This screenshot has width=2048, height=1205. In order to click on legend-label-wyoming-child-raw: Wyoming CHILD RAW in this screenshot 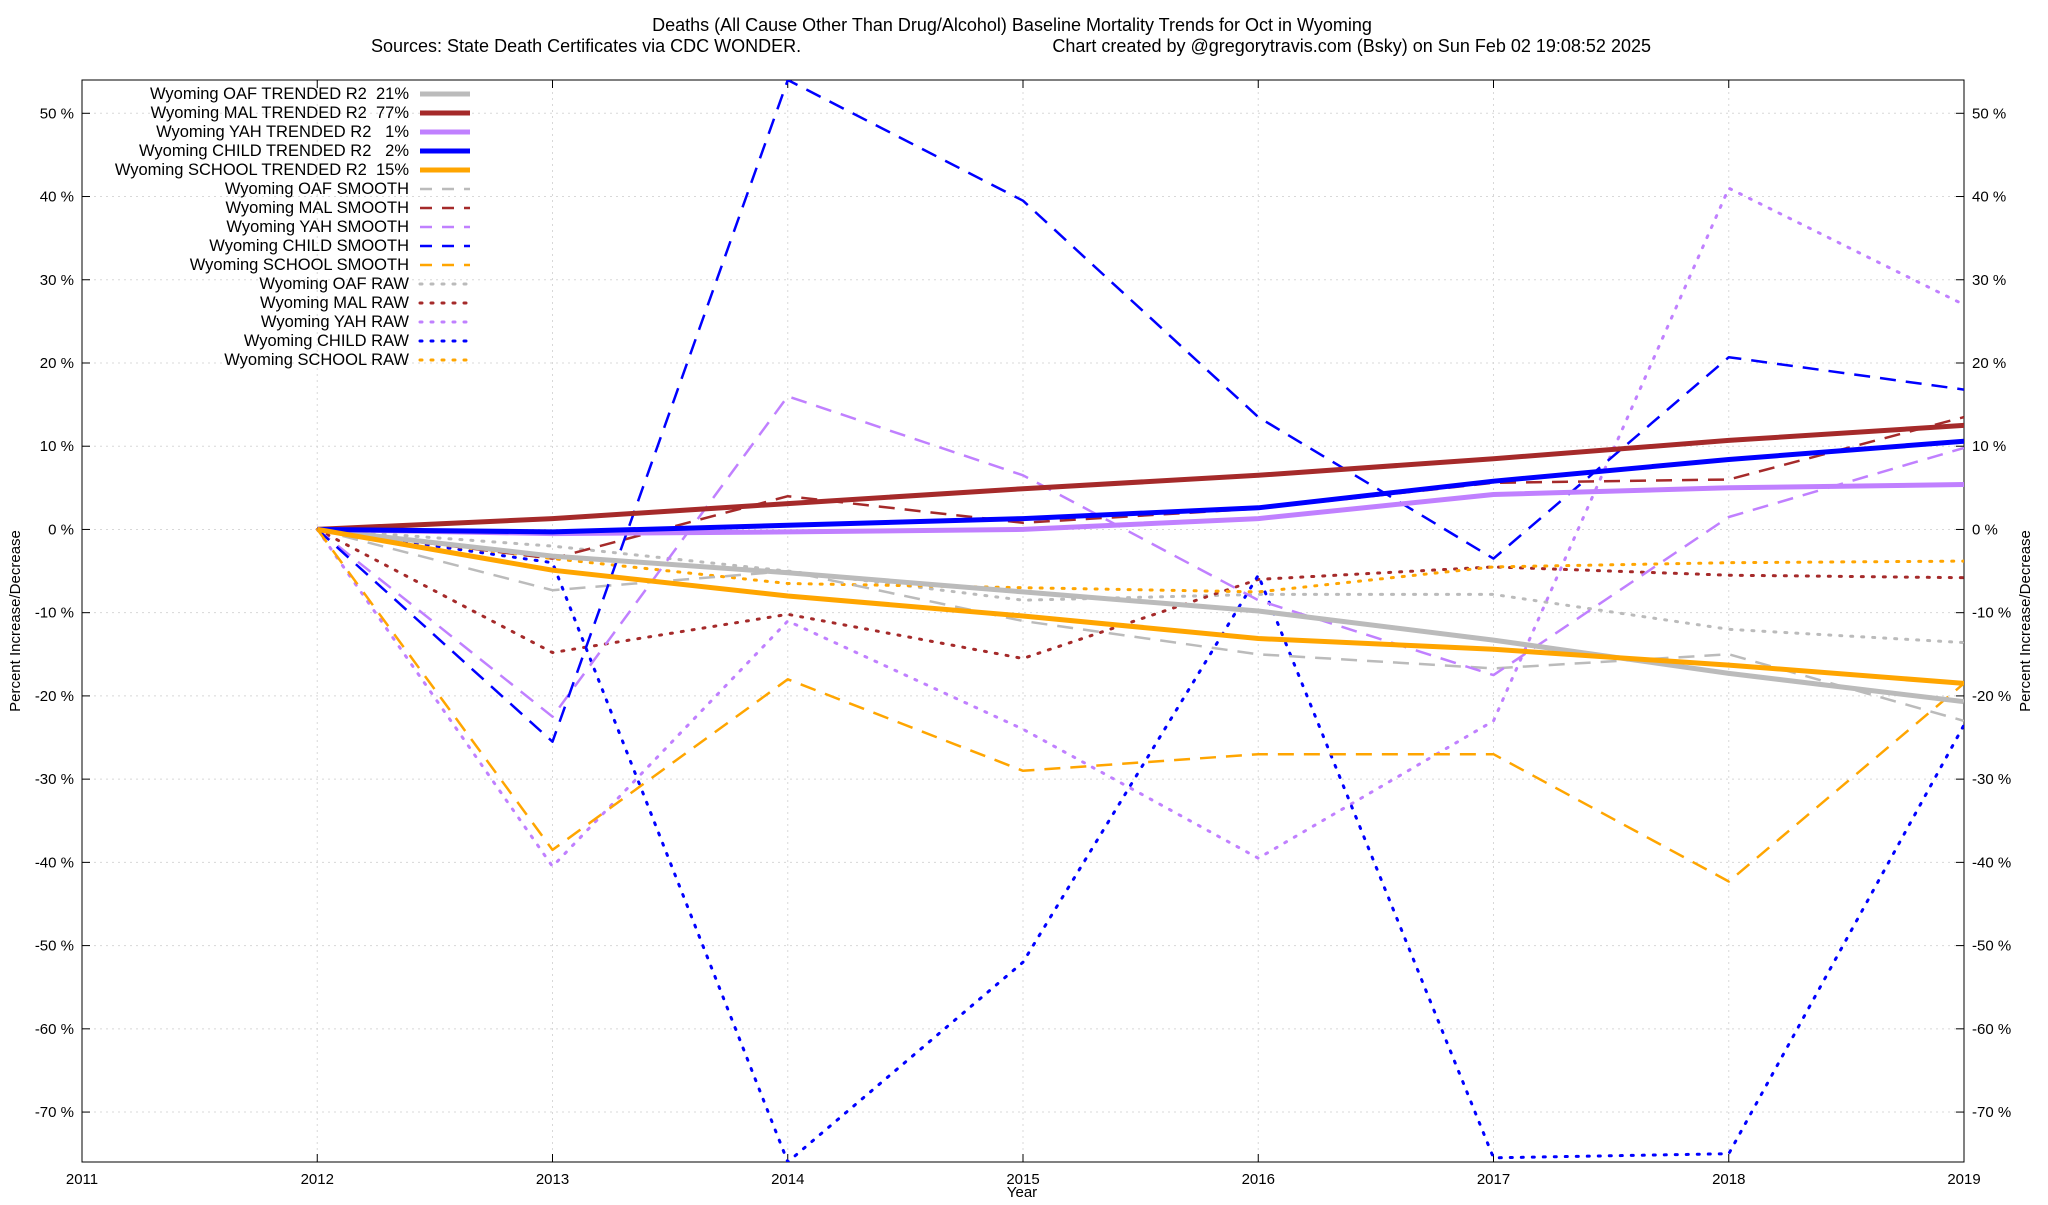, I will do `click(327, 341)`.